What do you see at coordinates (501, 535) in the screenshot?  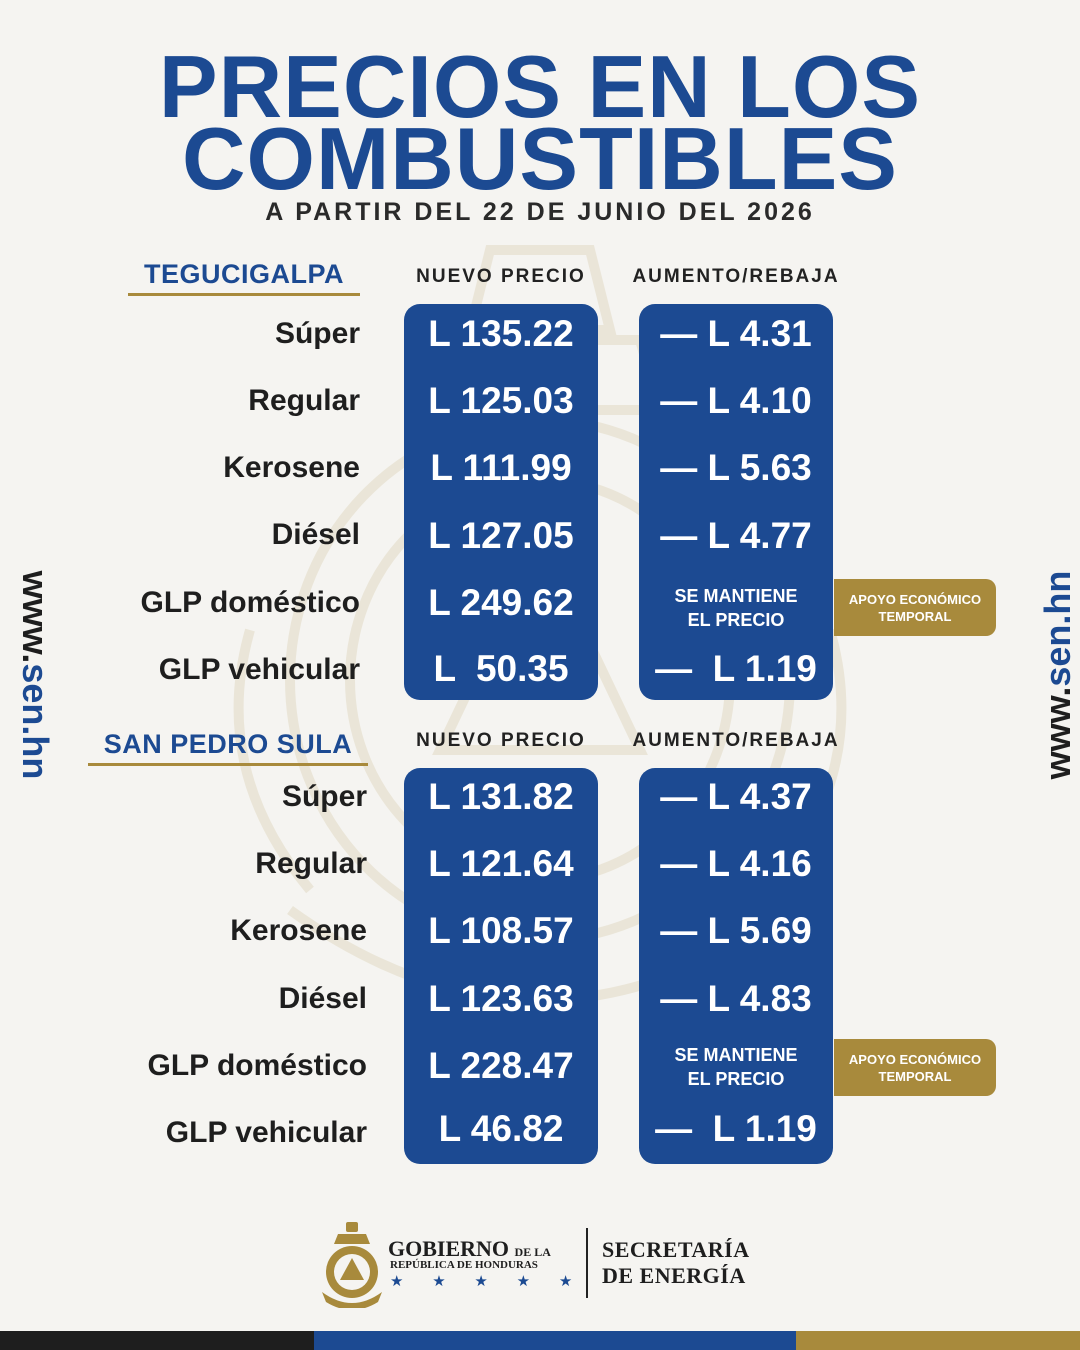 I see `new-price-value: L 127.05` at bounding box center [501, 535].